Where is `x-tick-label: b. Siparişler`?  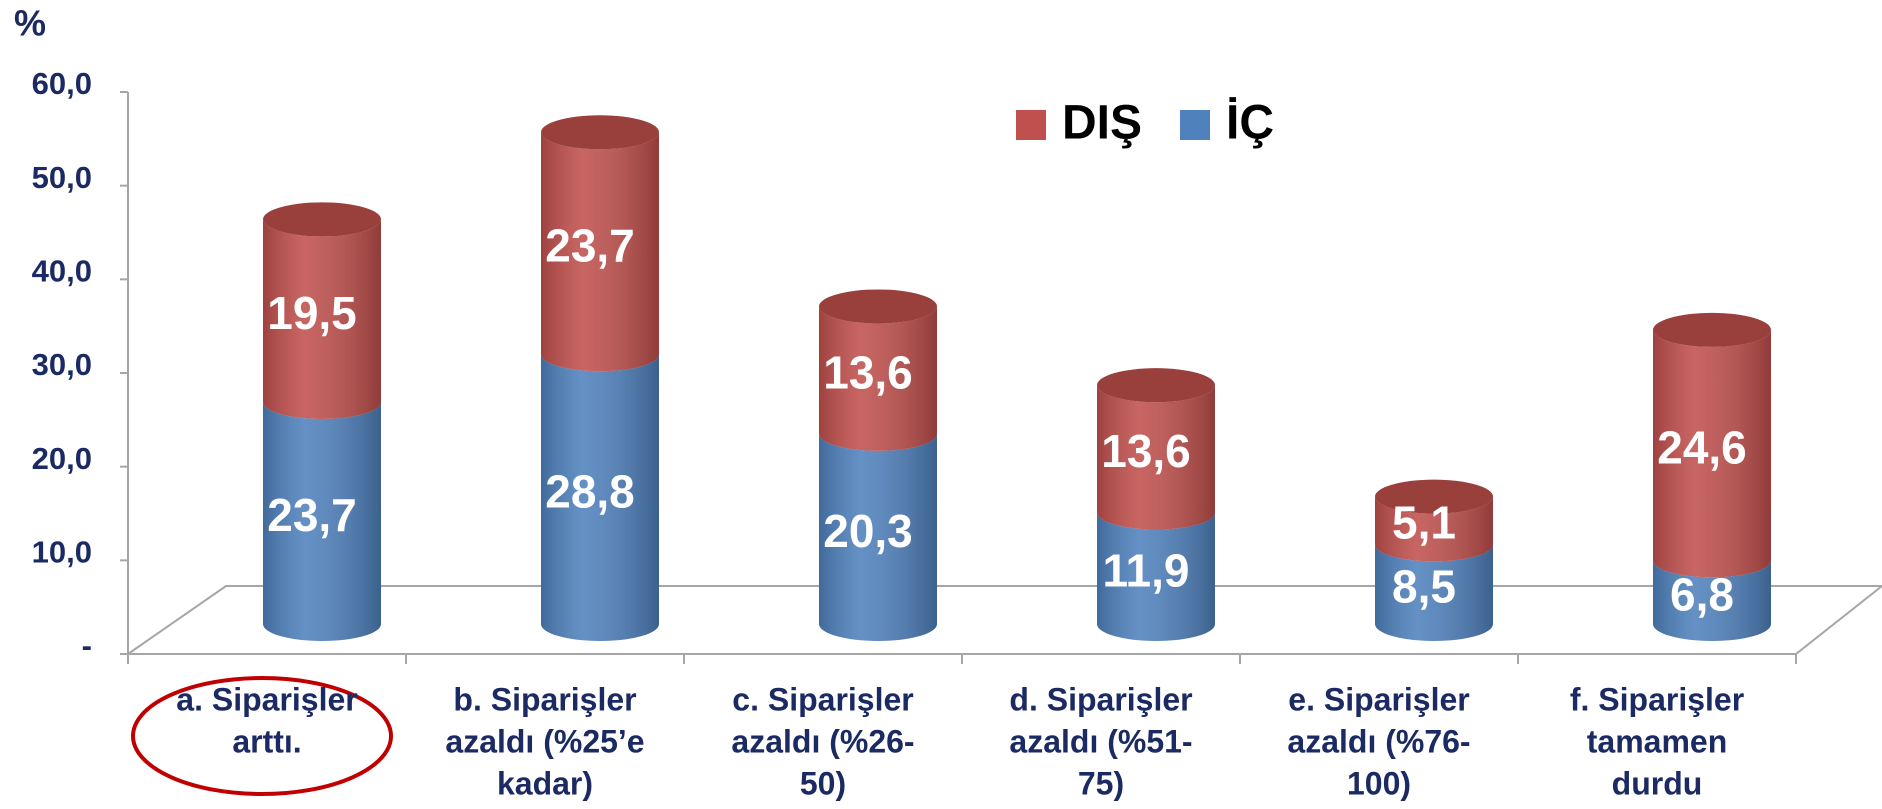 x-tick-label: b. Siparişler is located at coordinates (544, 699).